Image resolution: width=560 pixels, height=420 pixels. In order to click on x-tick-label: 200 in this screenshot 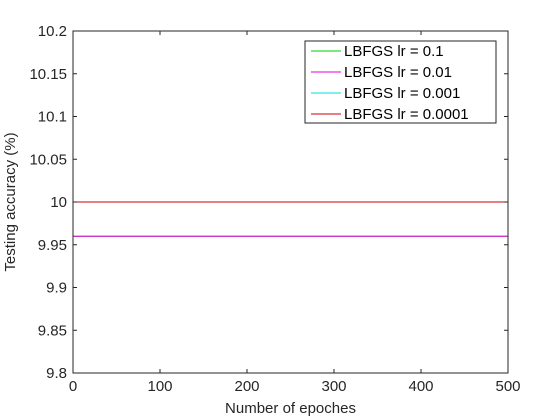, I will do `click(246, 386)`.